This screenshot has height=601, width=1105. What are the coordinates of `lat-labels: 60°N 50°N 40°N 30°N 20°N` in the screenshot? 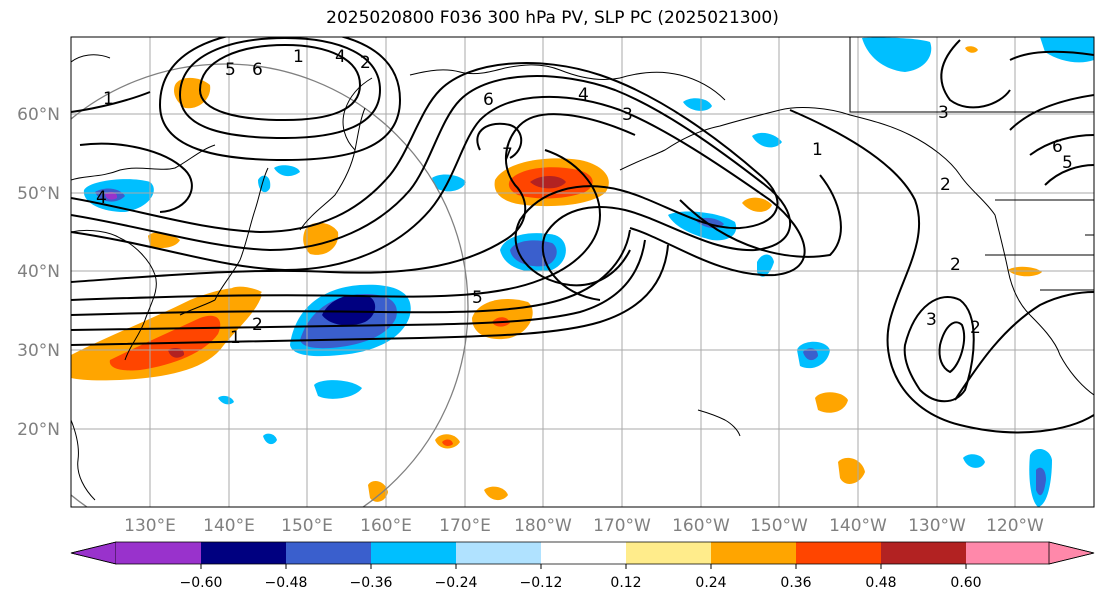 It's located at (38, 272).